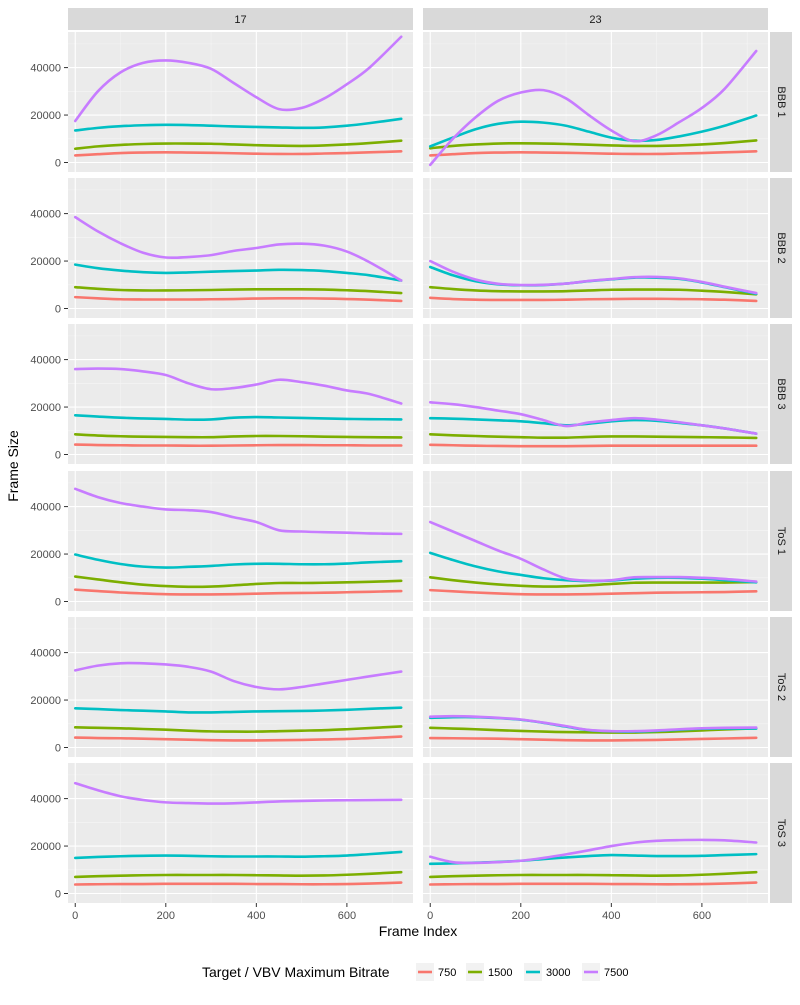  Describe the element at coordinates (13, 466) in the screenshot. I see `y-axis-title: Frame Size` at that location.